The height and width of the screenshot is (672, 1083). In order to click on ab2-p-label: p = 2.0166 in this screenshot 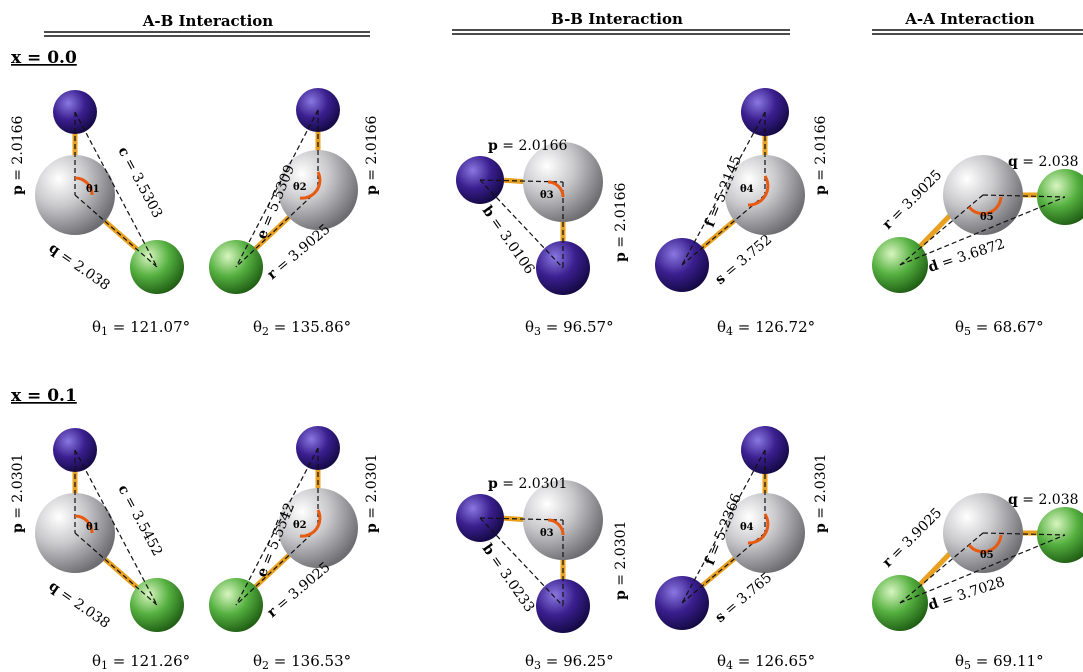, I will do `click(372, 155)`.